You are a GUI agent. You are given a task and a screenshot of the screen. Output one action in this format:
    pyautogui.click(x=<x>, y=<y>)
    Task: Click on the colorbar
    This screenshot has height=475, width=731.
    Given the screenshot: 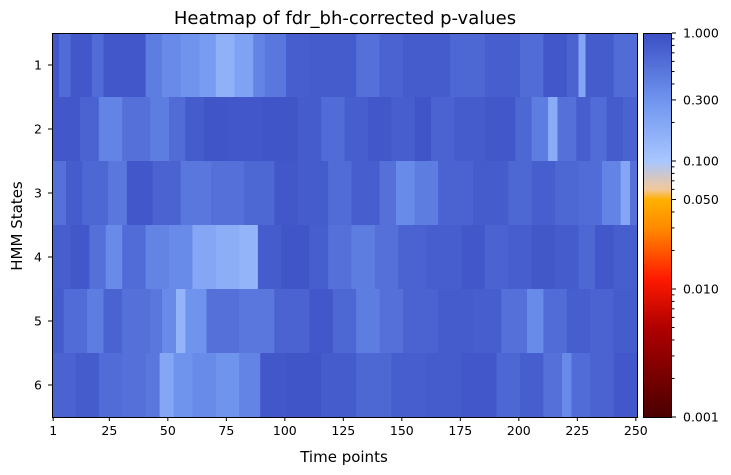 What is the action you would take?
    pyautogui.click(x=657, y=225)
    